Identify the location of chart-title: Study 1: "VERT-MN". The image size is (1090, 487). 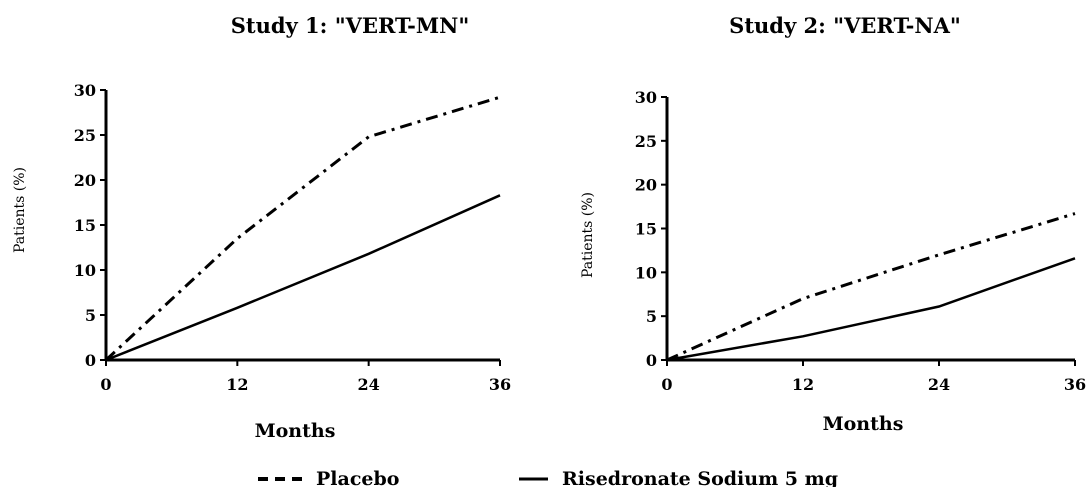
(350, 25).